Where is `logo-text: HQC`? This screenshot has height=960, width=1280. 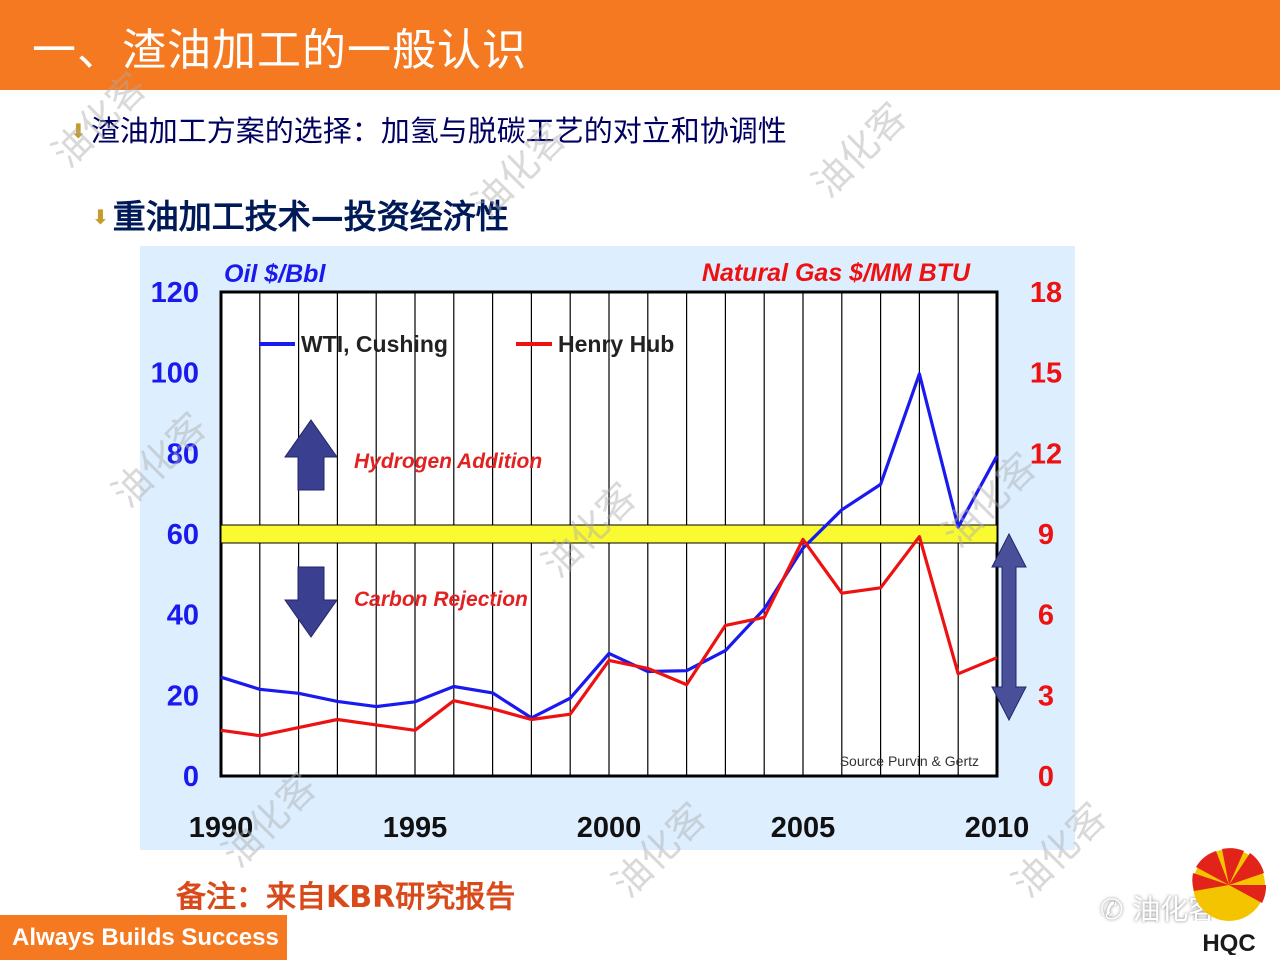
logo-text: HQC is located at coordinates (1228, 942).